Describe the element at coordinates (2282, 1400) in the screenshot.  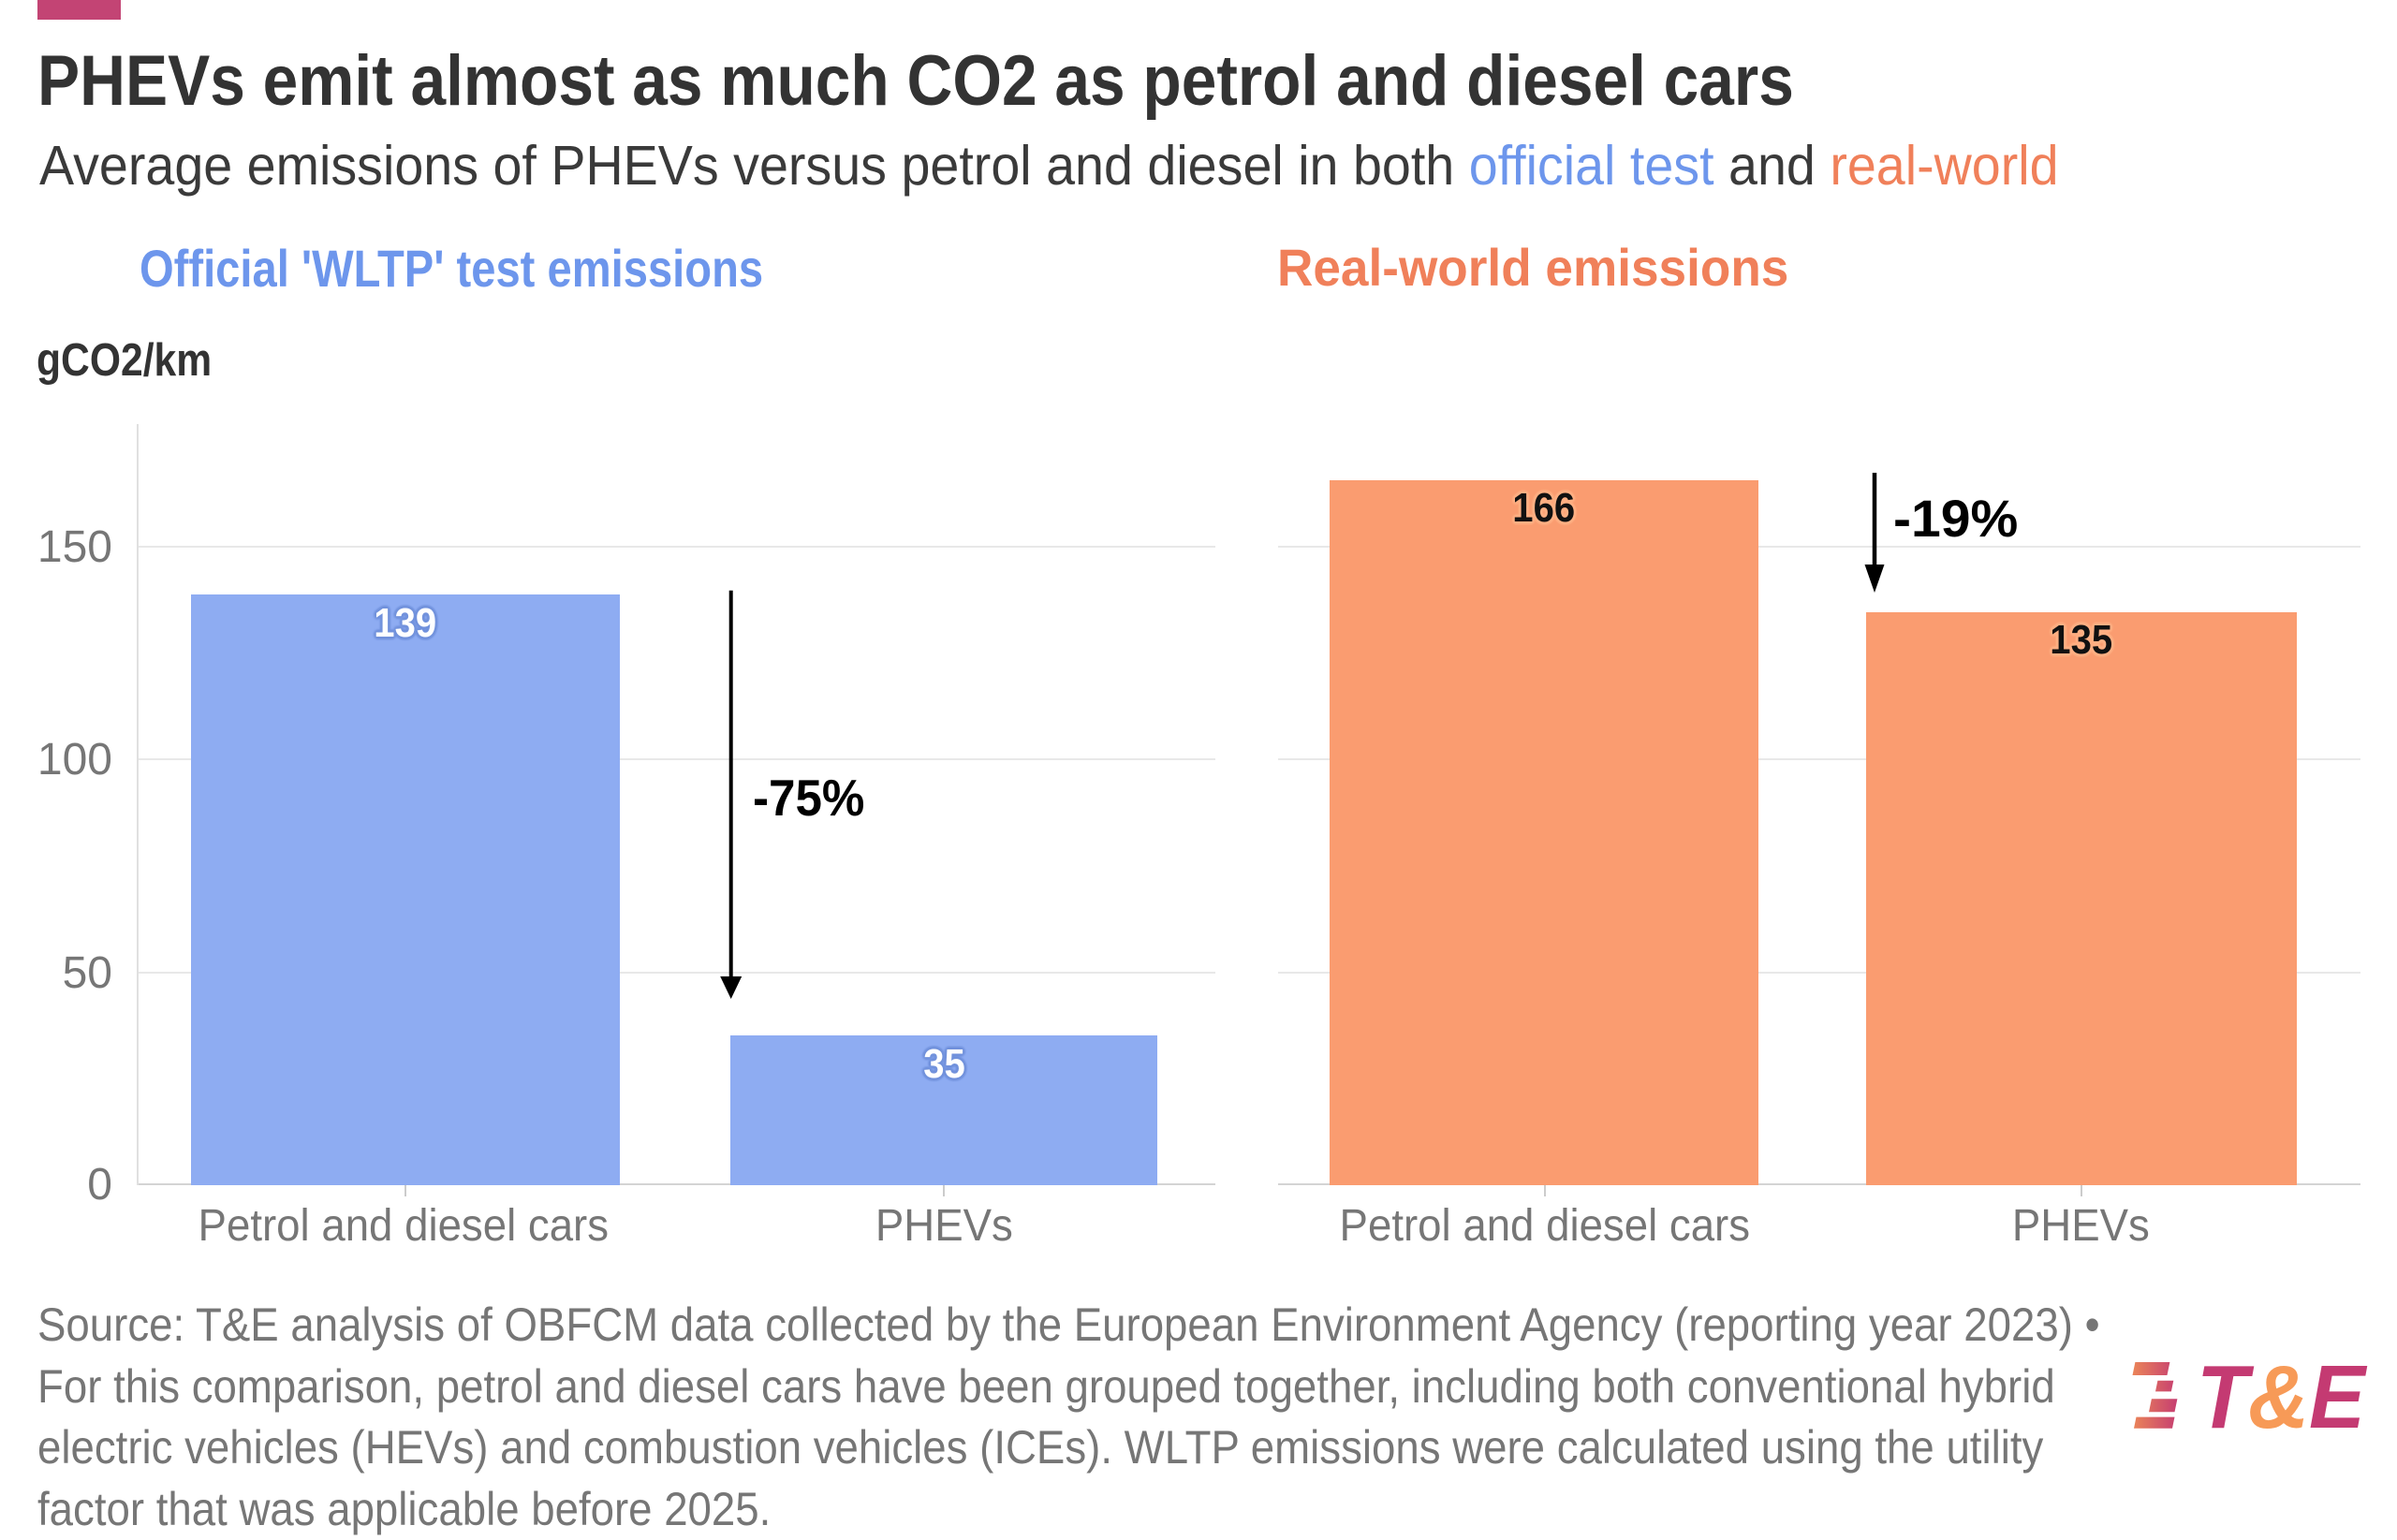
I see `svg-text: T&E` at that location.